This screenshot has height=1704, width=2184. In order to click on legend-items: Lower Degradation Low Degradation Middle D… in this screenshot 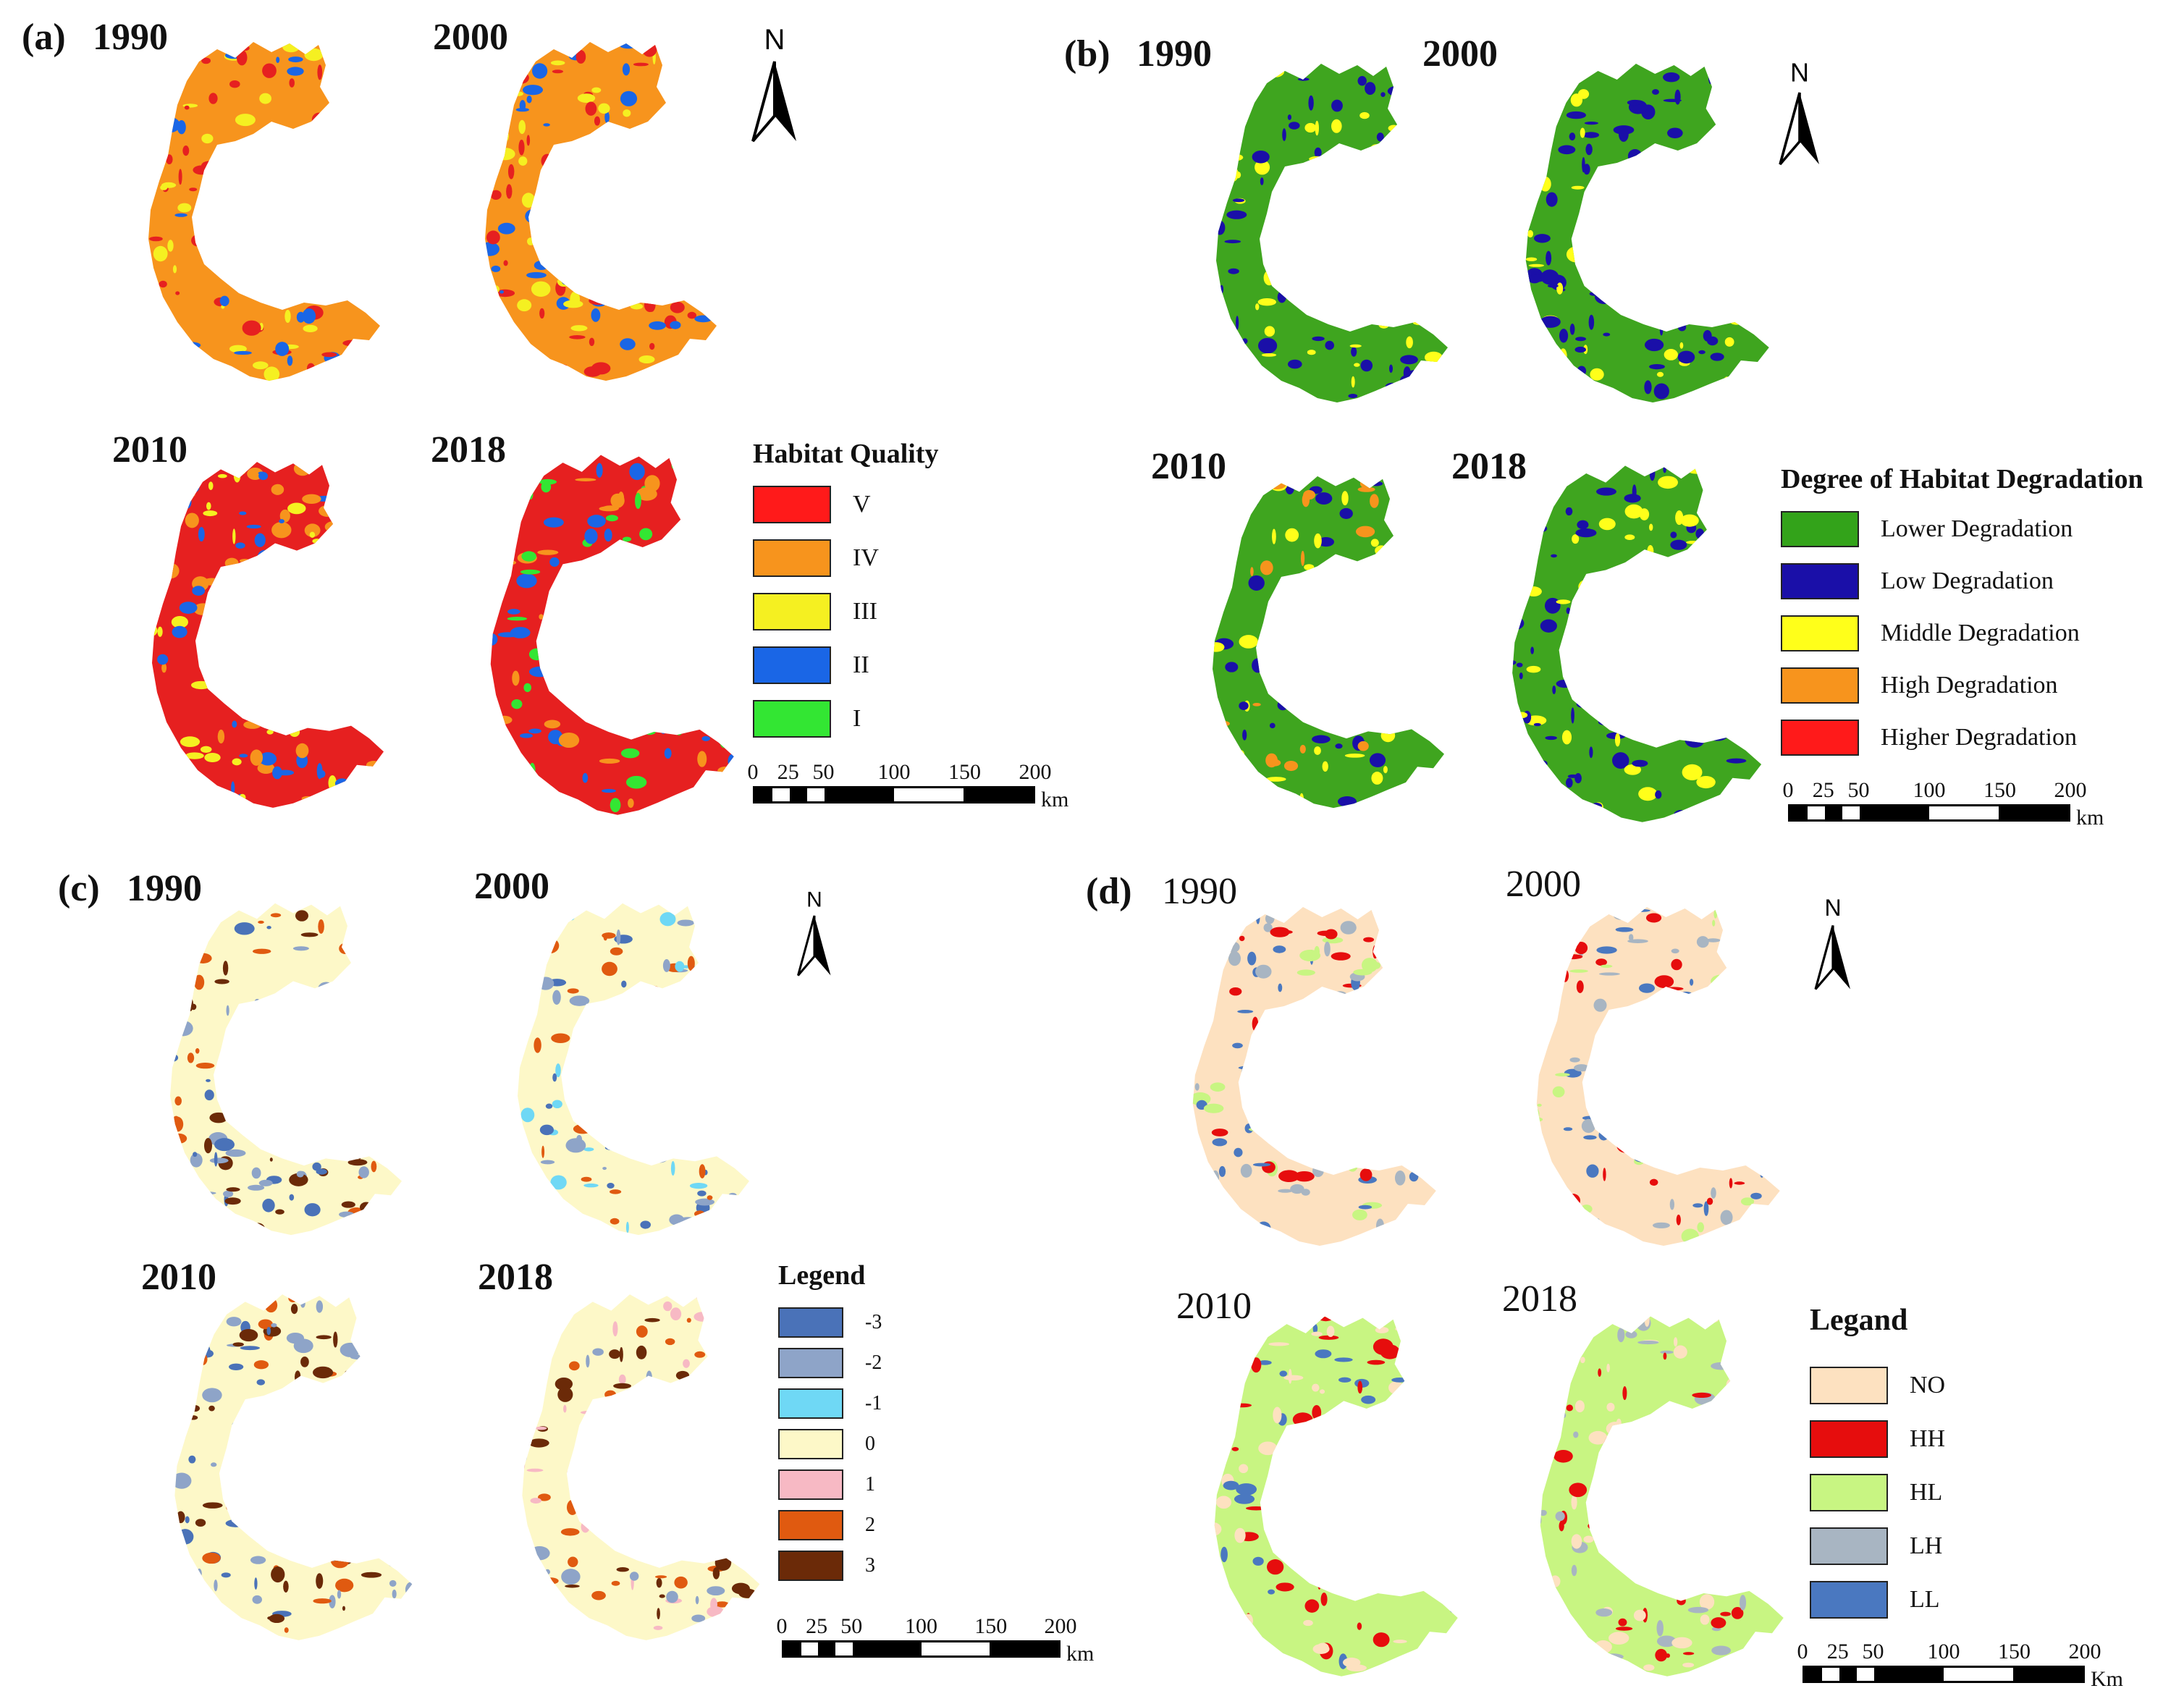, I will do `click(1962, 633)`.